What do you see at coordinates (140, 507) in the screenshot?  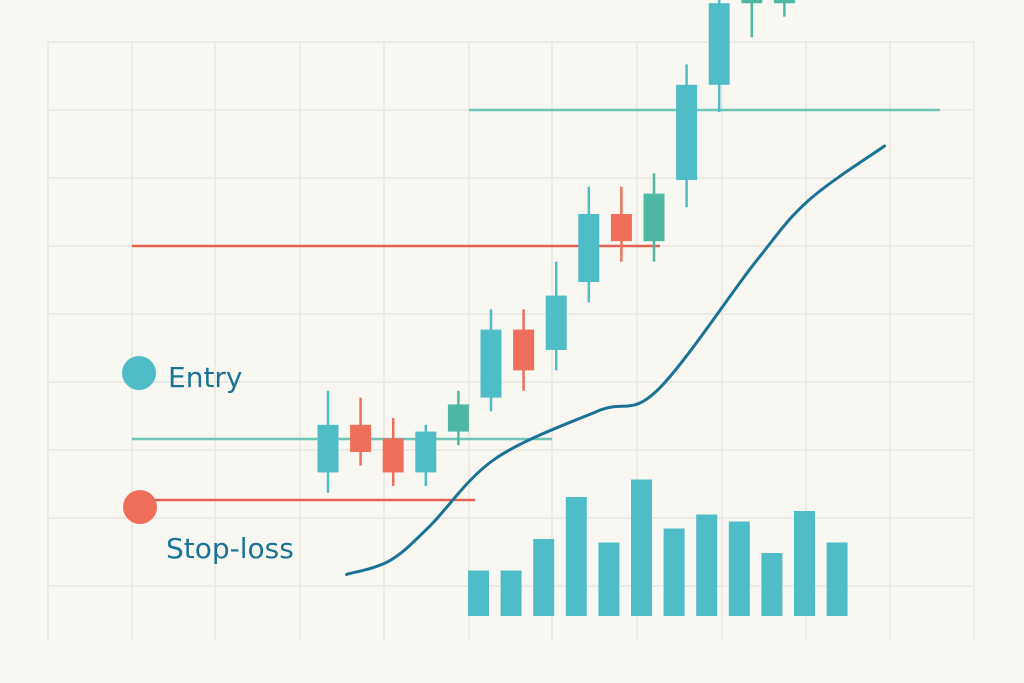 I see `stoploss-dot-icon` at bounding box center [140, 507].